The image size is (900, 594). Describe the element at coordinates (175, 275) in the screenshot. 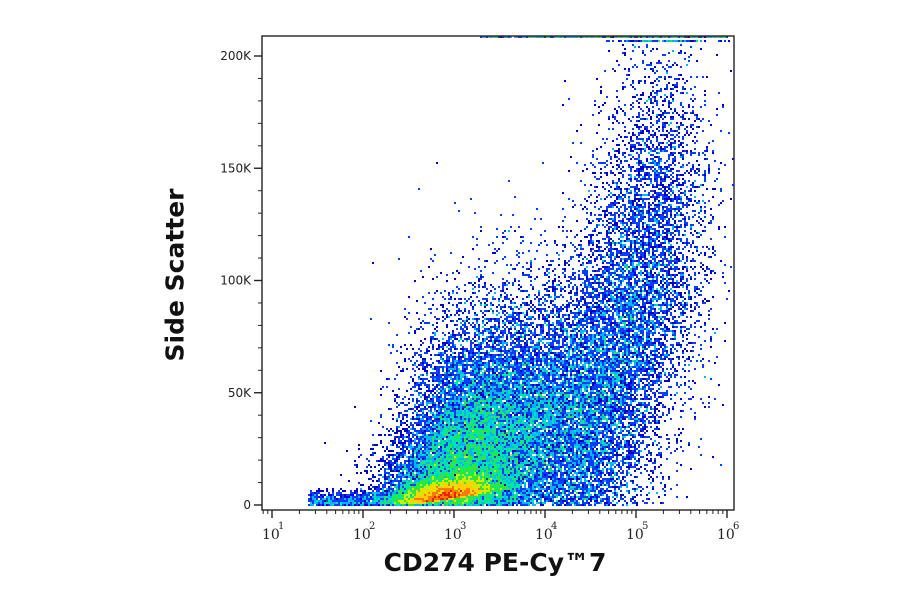

I see `y-axis-title: Side Scatter` at that location.